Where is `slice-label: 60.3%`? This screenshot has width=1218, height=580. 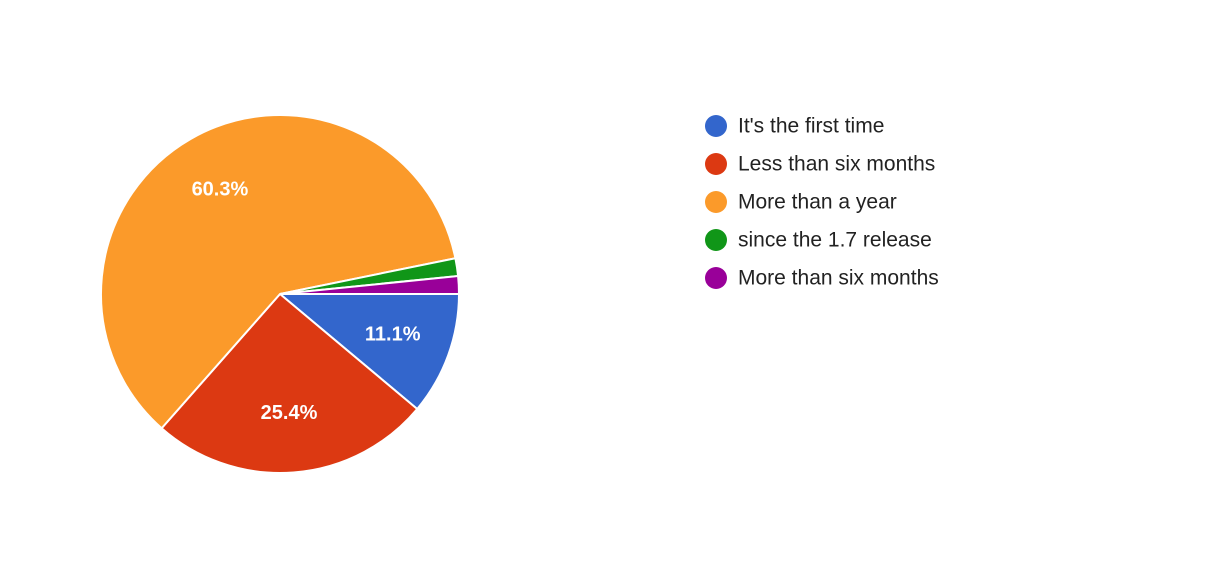 slice-label: 60.3% is located at coordinates (220, 189).